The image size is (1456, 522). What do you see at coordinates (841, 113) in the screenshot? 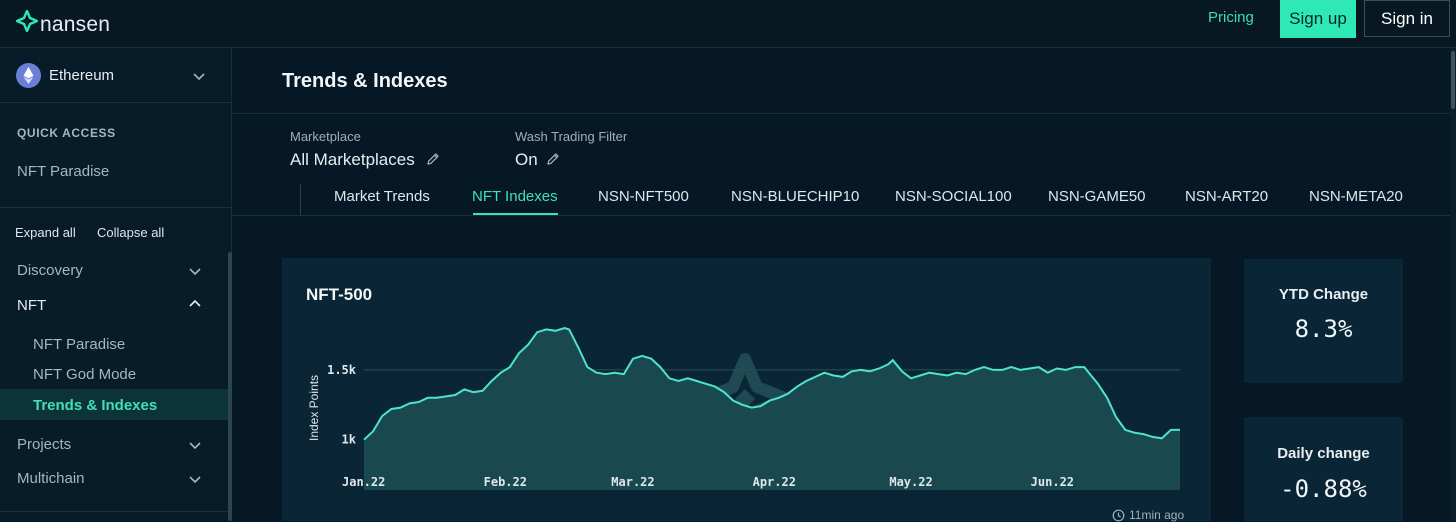
I see `header-divider` at bounding box center [841, 113].